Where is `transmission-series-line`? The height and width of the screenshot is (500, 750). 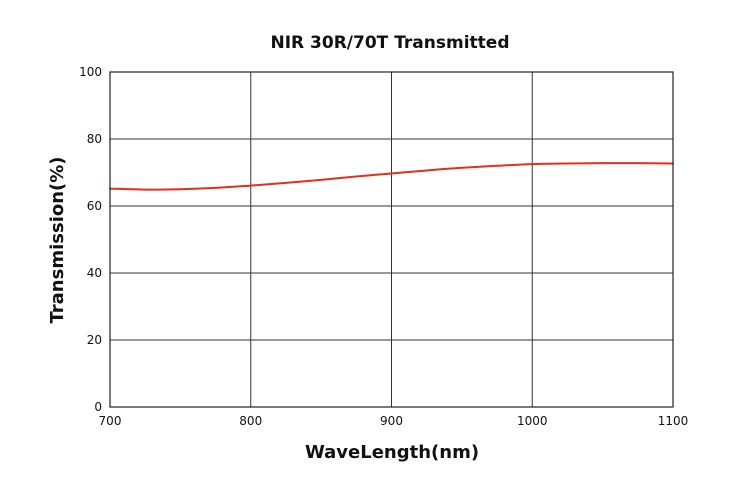 transmission-series-line is located at coordinates (391, 176).